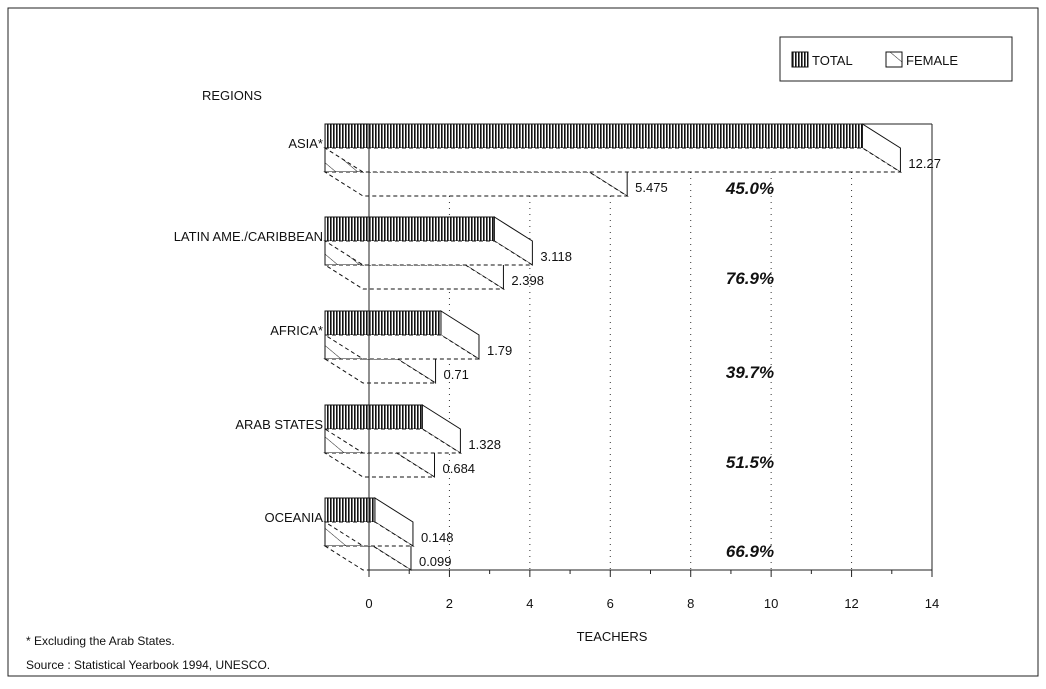 Image resolution: width=1046 pixels, height=689 pixels. I want to click on total-bar: 12.27, so click(632, 148).